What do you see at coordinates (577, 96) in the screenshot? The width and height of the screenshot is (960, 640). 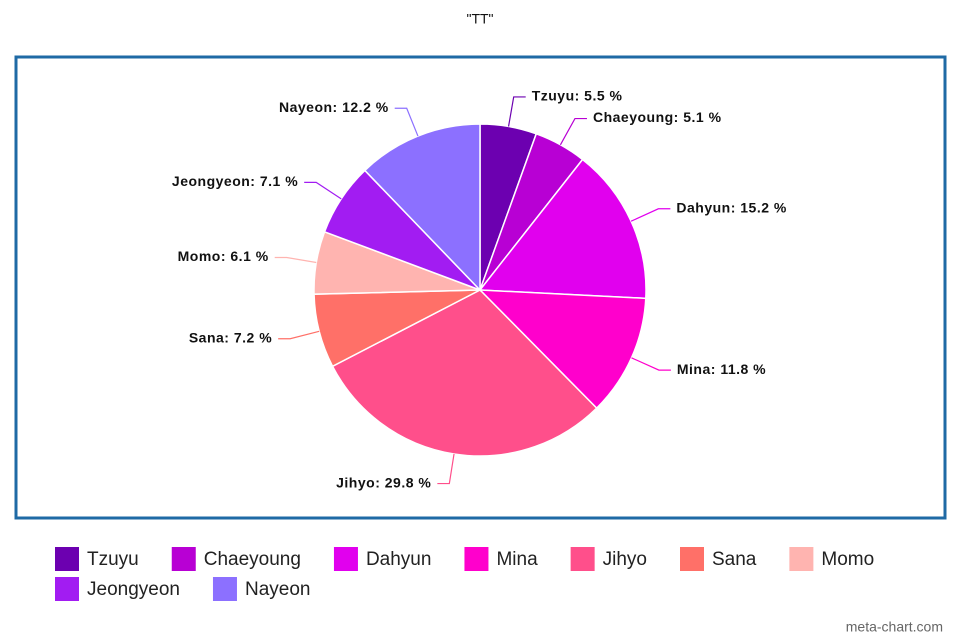 I see `slice-label: Tzuyu: 5.5 %` at bounding box center [577, 96].